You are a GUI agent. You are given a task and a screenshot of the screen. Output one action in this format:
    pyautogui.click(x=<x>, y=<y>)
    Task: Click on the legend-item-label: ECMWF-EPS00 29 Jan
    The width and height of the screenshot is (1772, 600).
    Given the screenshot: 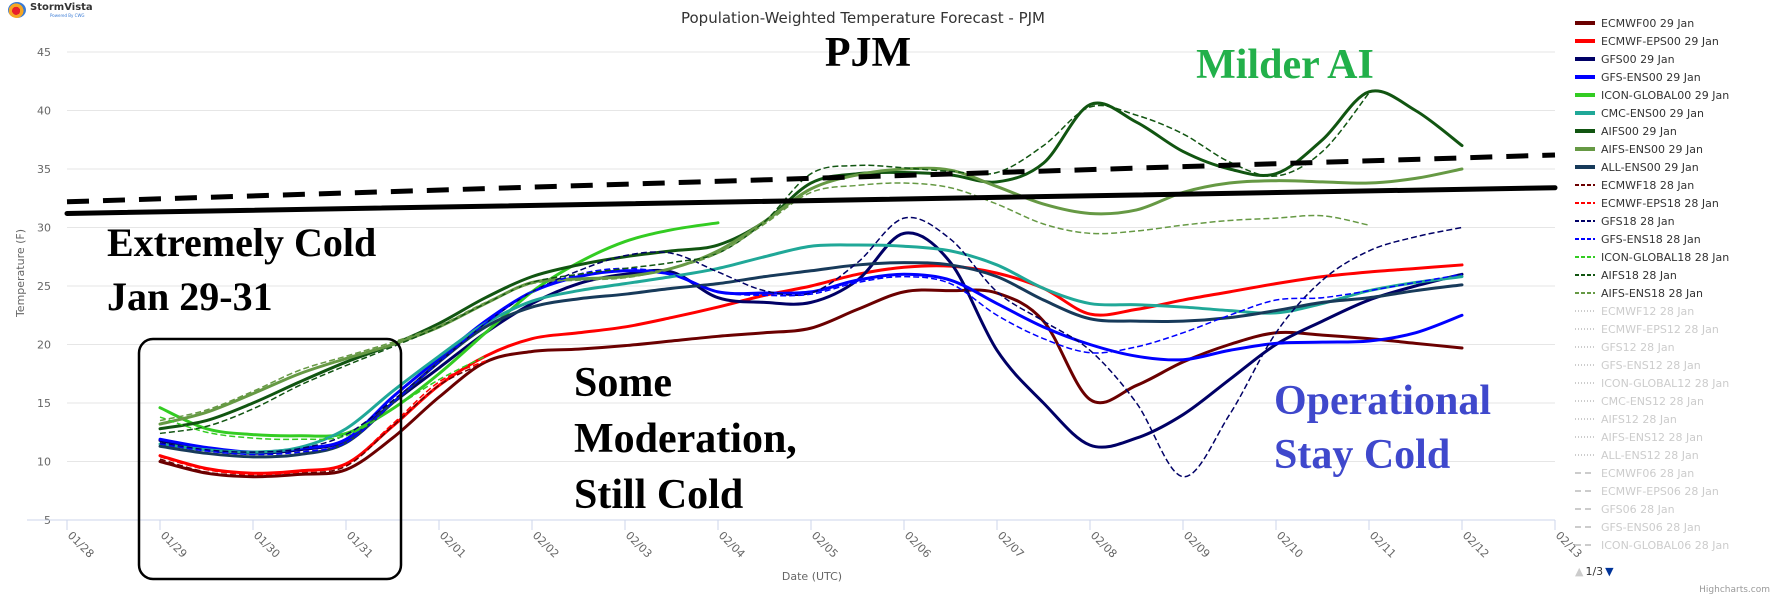 What is the action you would take?
    pyautogui.click(x=1660, y=41)
    